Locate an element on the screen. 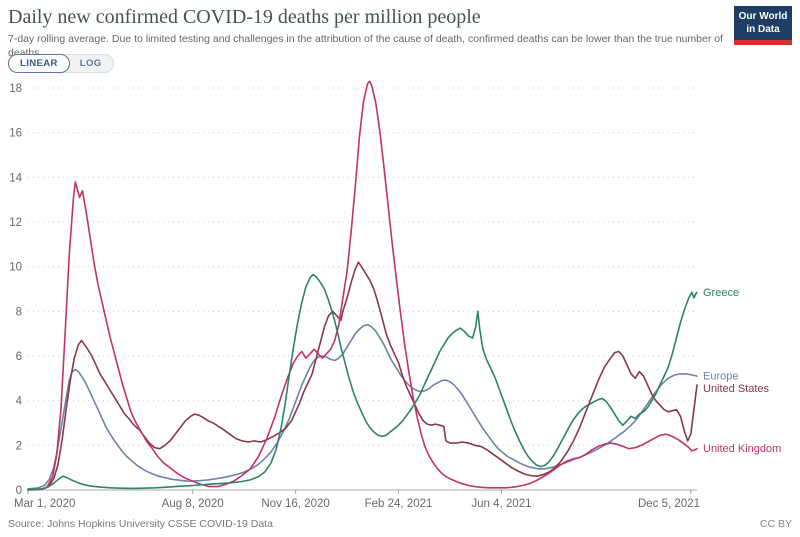 This screenshot has width=800, height=537. owid-logo-line1: Our World is located at coordinates (763, 16).